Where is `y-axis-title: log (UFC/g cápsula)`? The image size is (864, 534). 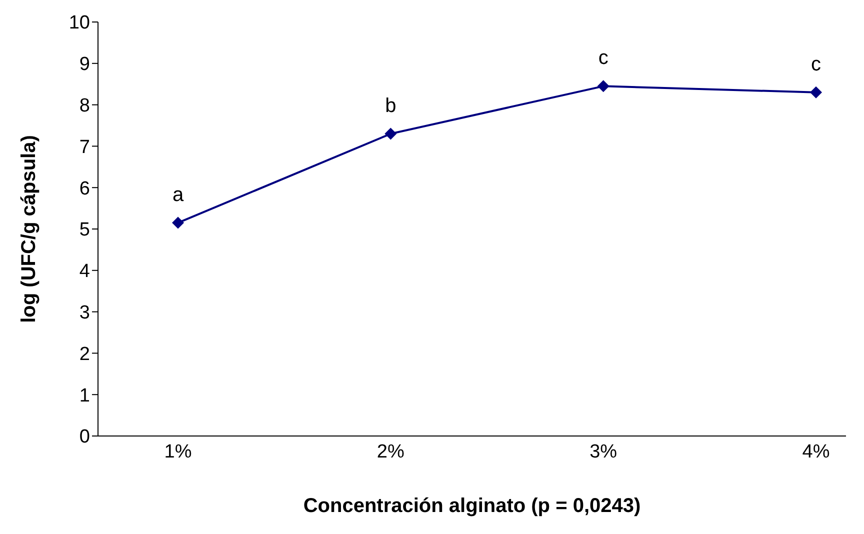 y-axis-title: log (UFC/g cápsula) is located at coordinates (29, 229).